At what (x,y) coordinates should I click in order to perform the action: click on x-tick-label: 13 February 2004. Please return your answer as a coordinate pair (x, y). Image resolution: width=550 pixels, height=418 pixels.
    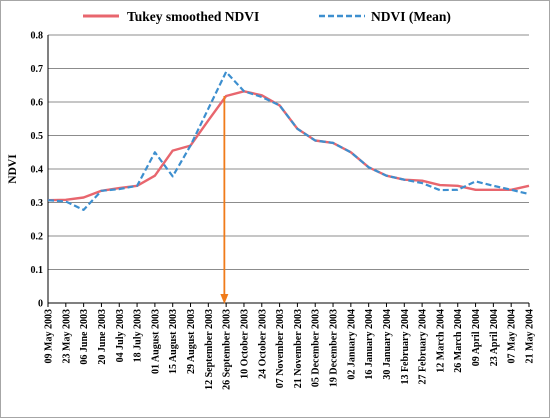
    Looking at the image, I should click on (405, 347).